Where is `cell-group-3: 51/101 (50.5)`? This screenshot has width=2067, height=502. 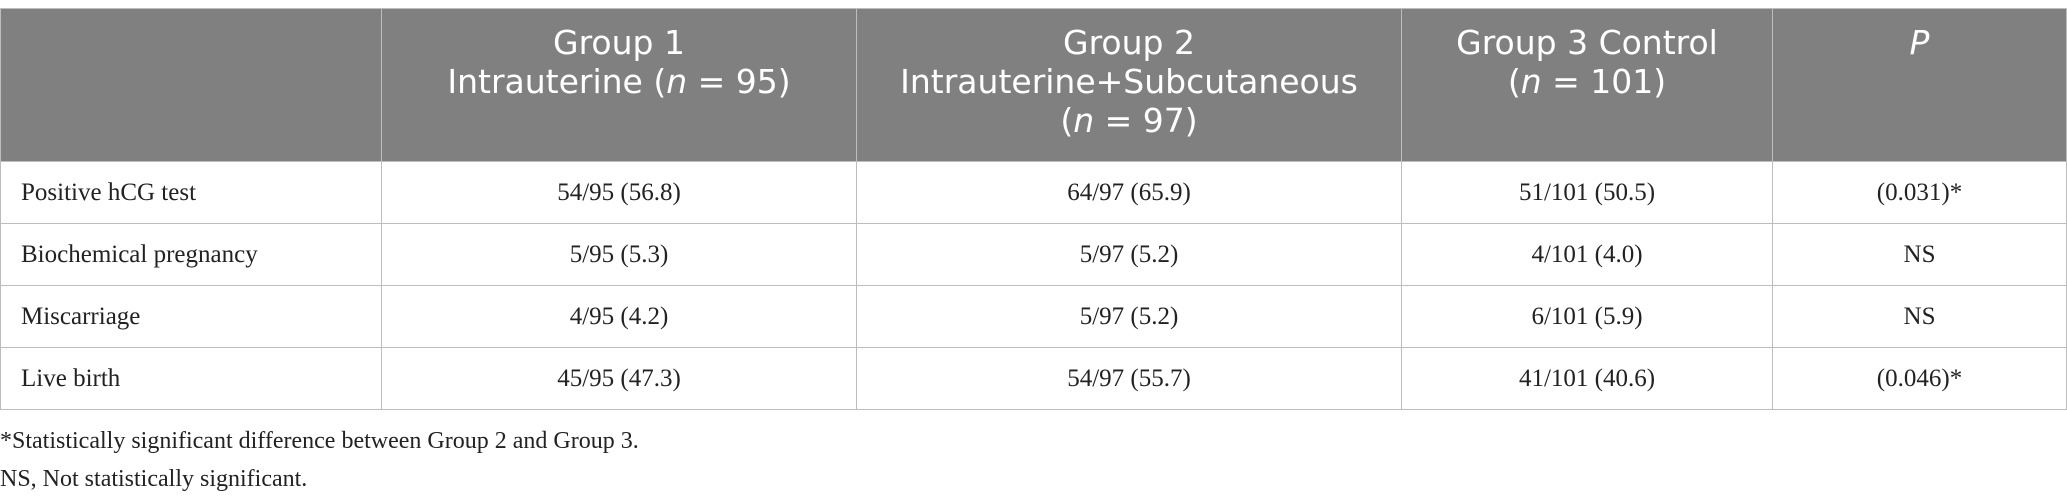
cell-group-3: 51/101 (50.5) is located at coordinates (1587, 192).